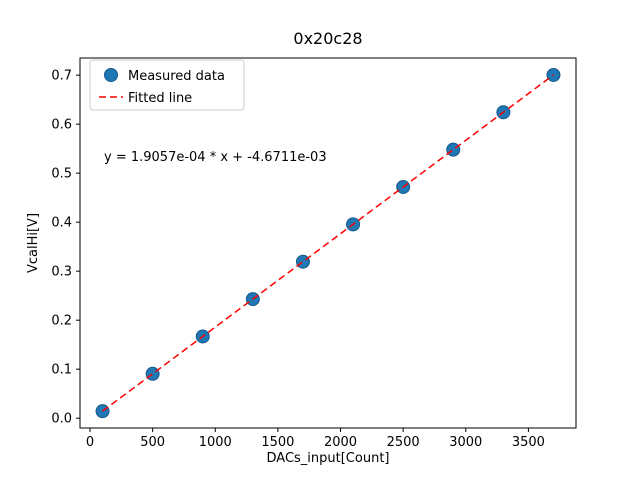 Image resolution: width=640 pixels, height=484 pixels. Describe the element at coordinates (61, 272) in the screenshot. I see `y-tick-label: 0.3` at that location.